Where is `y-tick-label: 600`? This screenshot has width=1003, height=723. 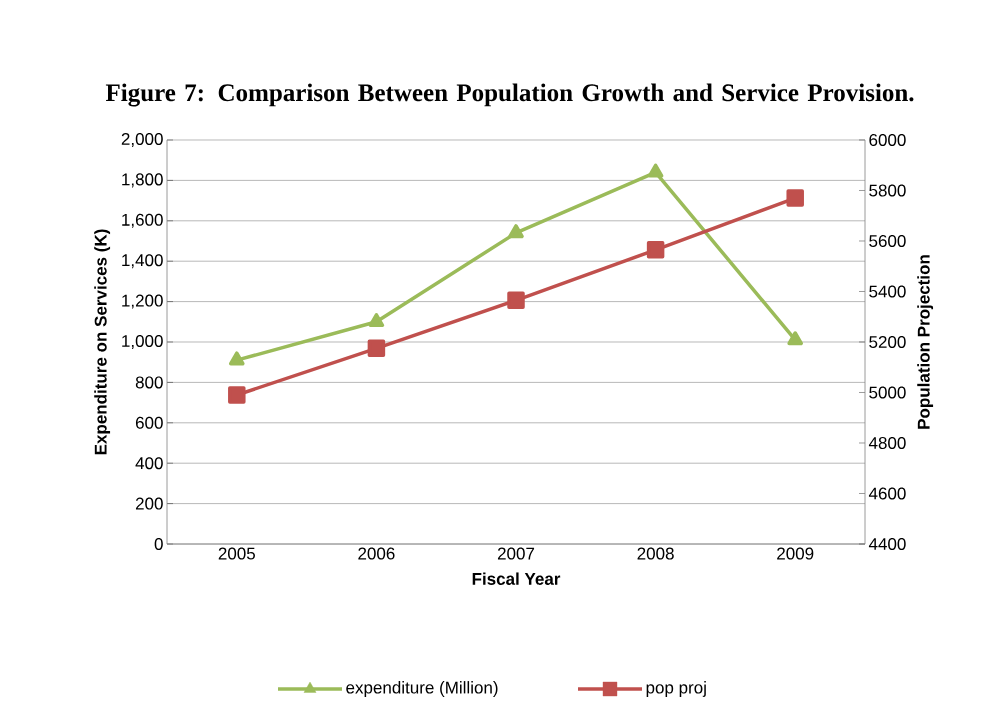
y-tick-label: 600 is located at coordinates (149, 422).